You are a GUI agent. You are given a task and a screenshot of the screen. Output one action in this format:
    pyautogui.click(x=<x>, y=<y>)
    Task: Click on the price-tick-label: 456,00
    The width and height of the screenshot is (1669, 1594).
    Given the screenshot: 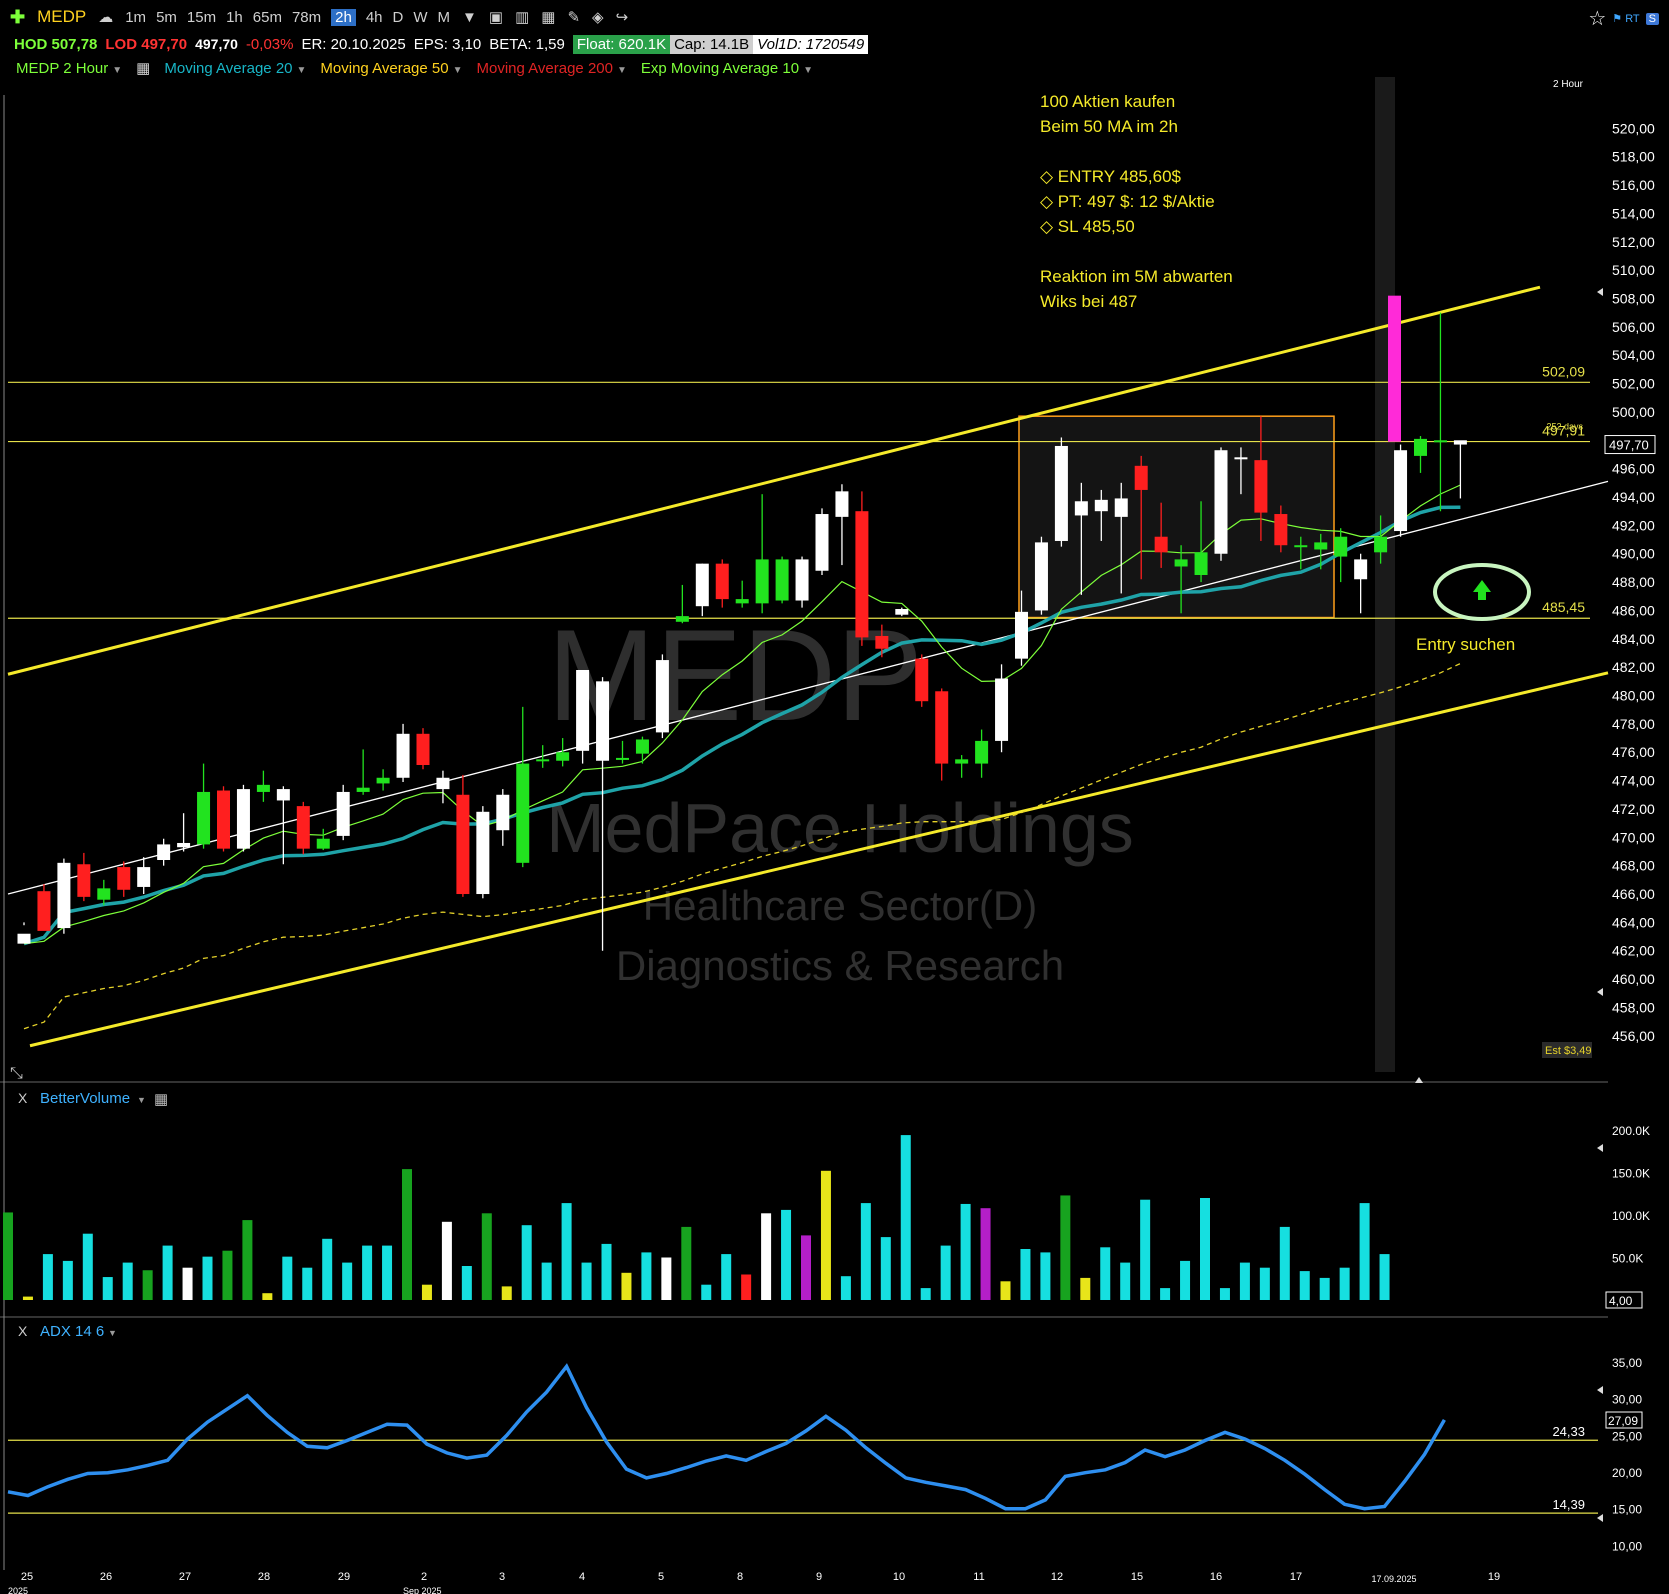 What is the action you would take?
    pyautogui.click(x=1633, y=1036)
    